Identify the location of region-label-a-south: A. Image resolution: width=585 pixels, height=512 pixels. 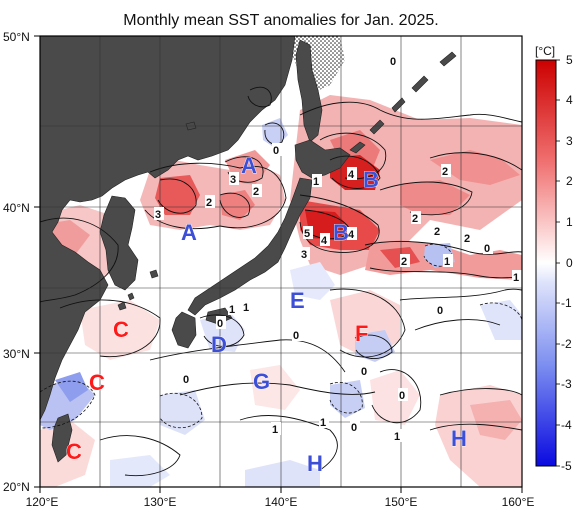
(189, 232).